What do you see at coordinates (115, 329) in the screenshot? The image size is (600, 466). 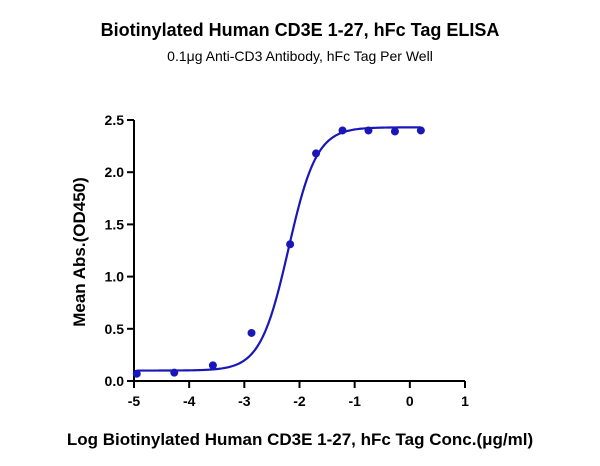 I see `y-tick-label: 0.5` at bounding box center [115, 329].